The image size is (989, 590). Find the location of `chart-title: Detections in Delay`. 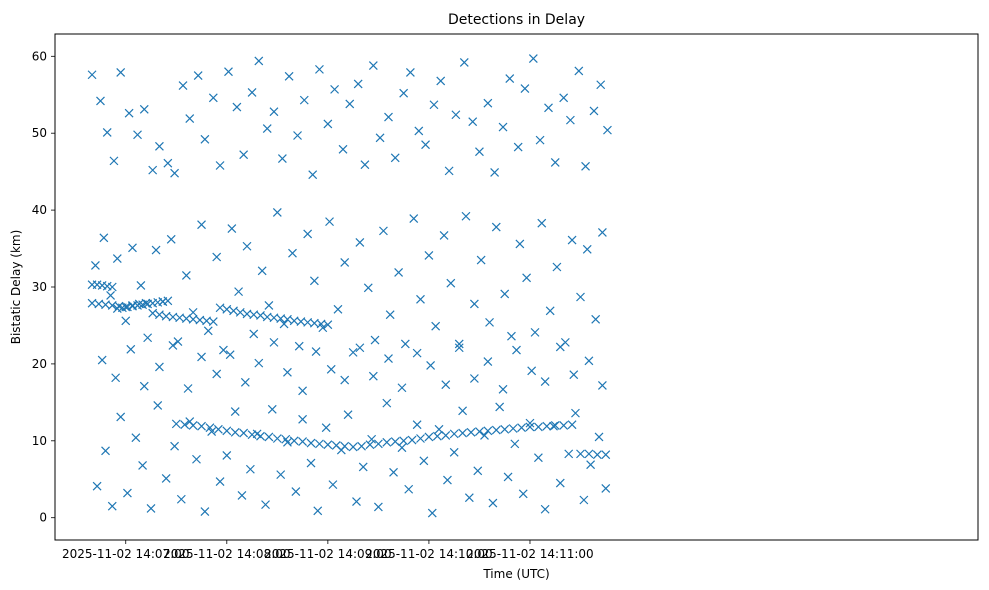

chart-title: Detections in Delay is located at coordinates (516, 20).